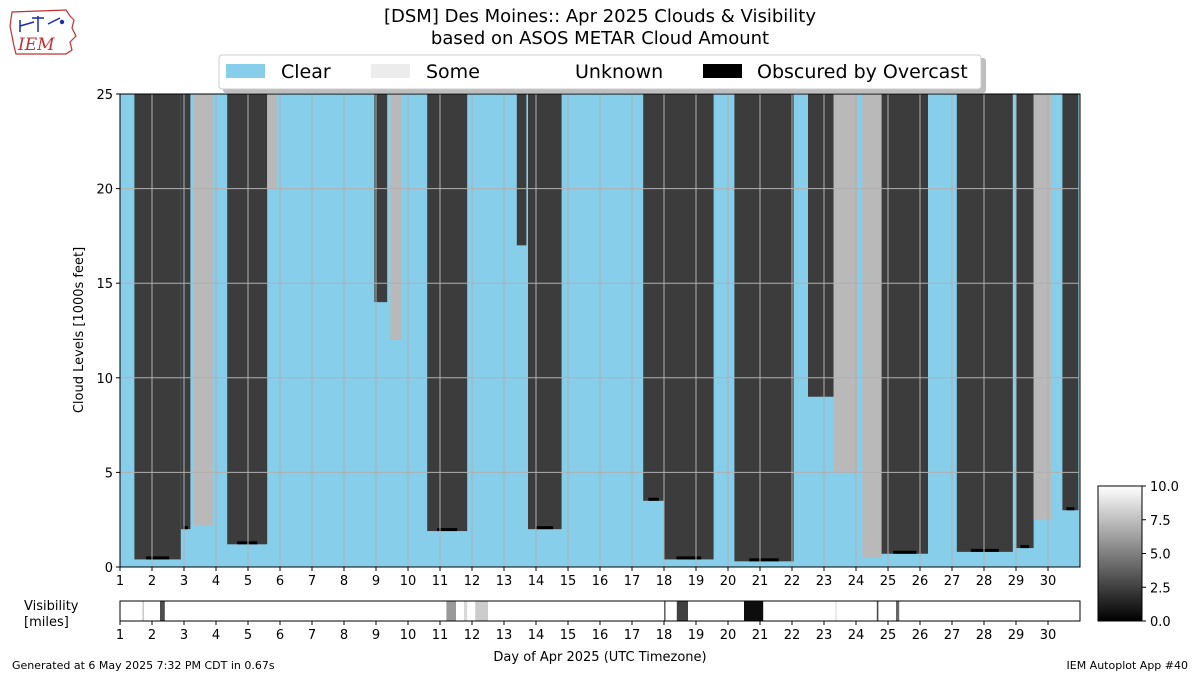 This screenshot has height=675, width=1200. What do you see at coordinates (664, 581) in the screenshot?
I see `x-tick-label: 18` at bounding box center [664, 581].